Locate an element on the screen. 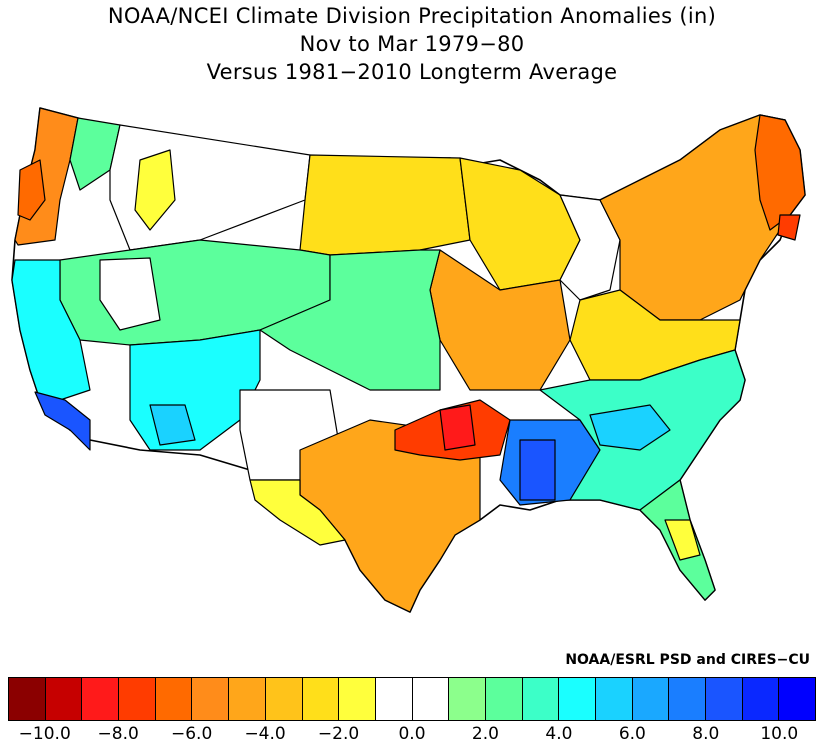  color-scale-tick-label: 6.0 is located at coordinates (632, 734).